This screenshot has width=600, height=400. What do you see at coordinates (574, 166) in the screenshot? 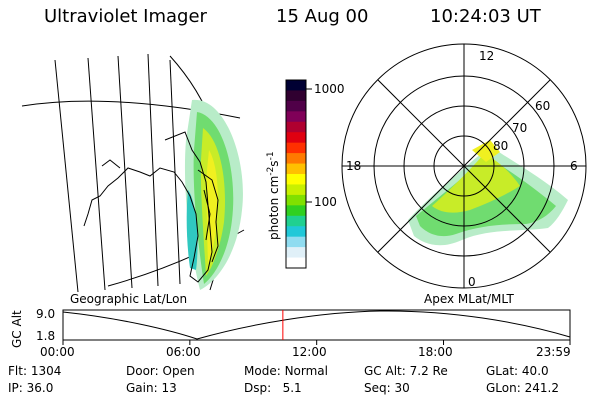
I see `polar-label-6: 6` at bounding box center [574, 166].